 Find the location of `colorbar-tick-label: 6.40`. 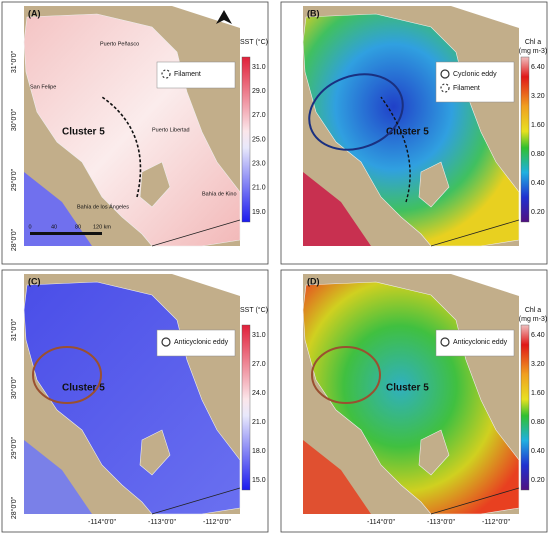

colorbar-tick-label: 6.40 is located at coordinates (538, 335).